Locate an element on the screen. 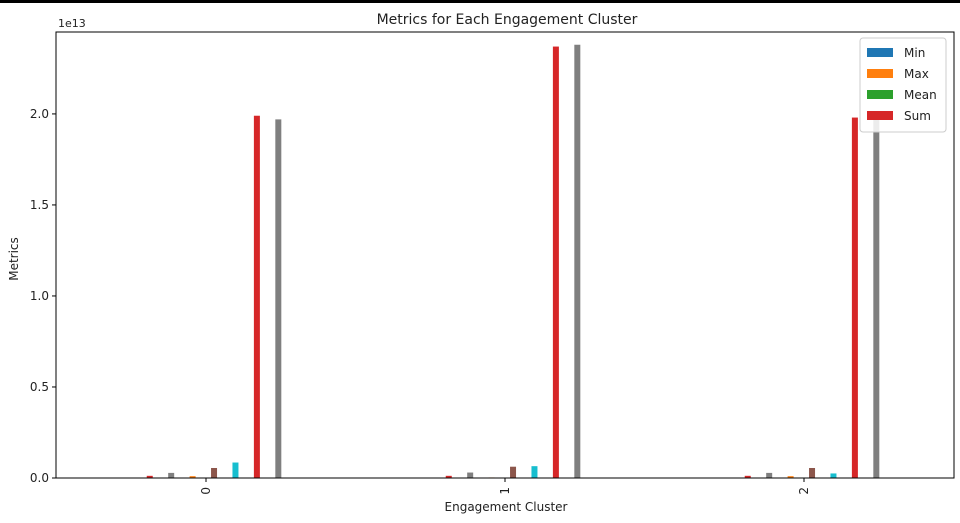 This screenshot has height=523, width=960. legend-swatch-sum is located at coordinates (880, 115).